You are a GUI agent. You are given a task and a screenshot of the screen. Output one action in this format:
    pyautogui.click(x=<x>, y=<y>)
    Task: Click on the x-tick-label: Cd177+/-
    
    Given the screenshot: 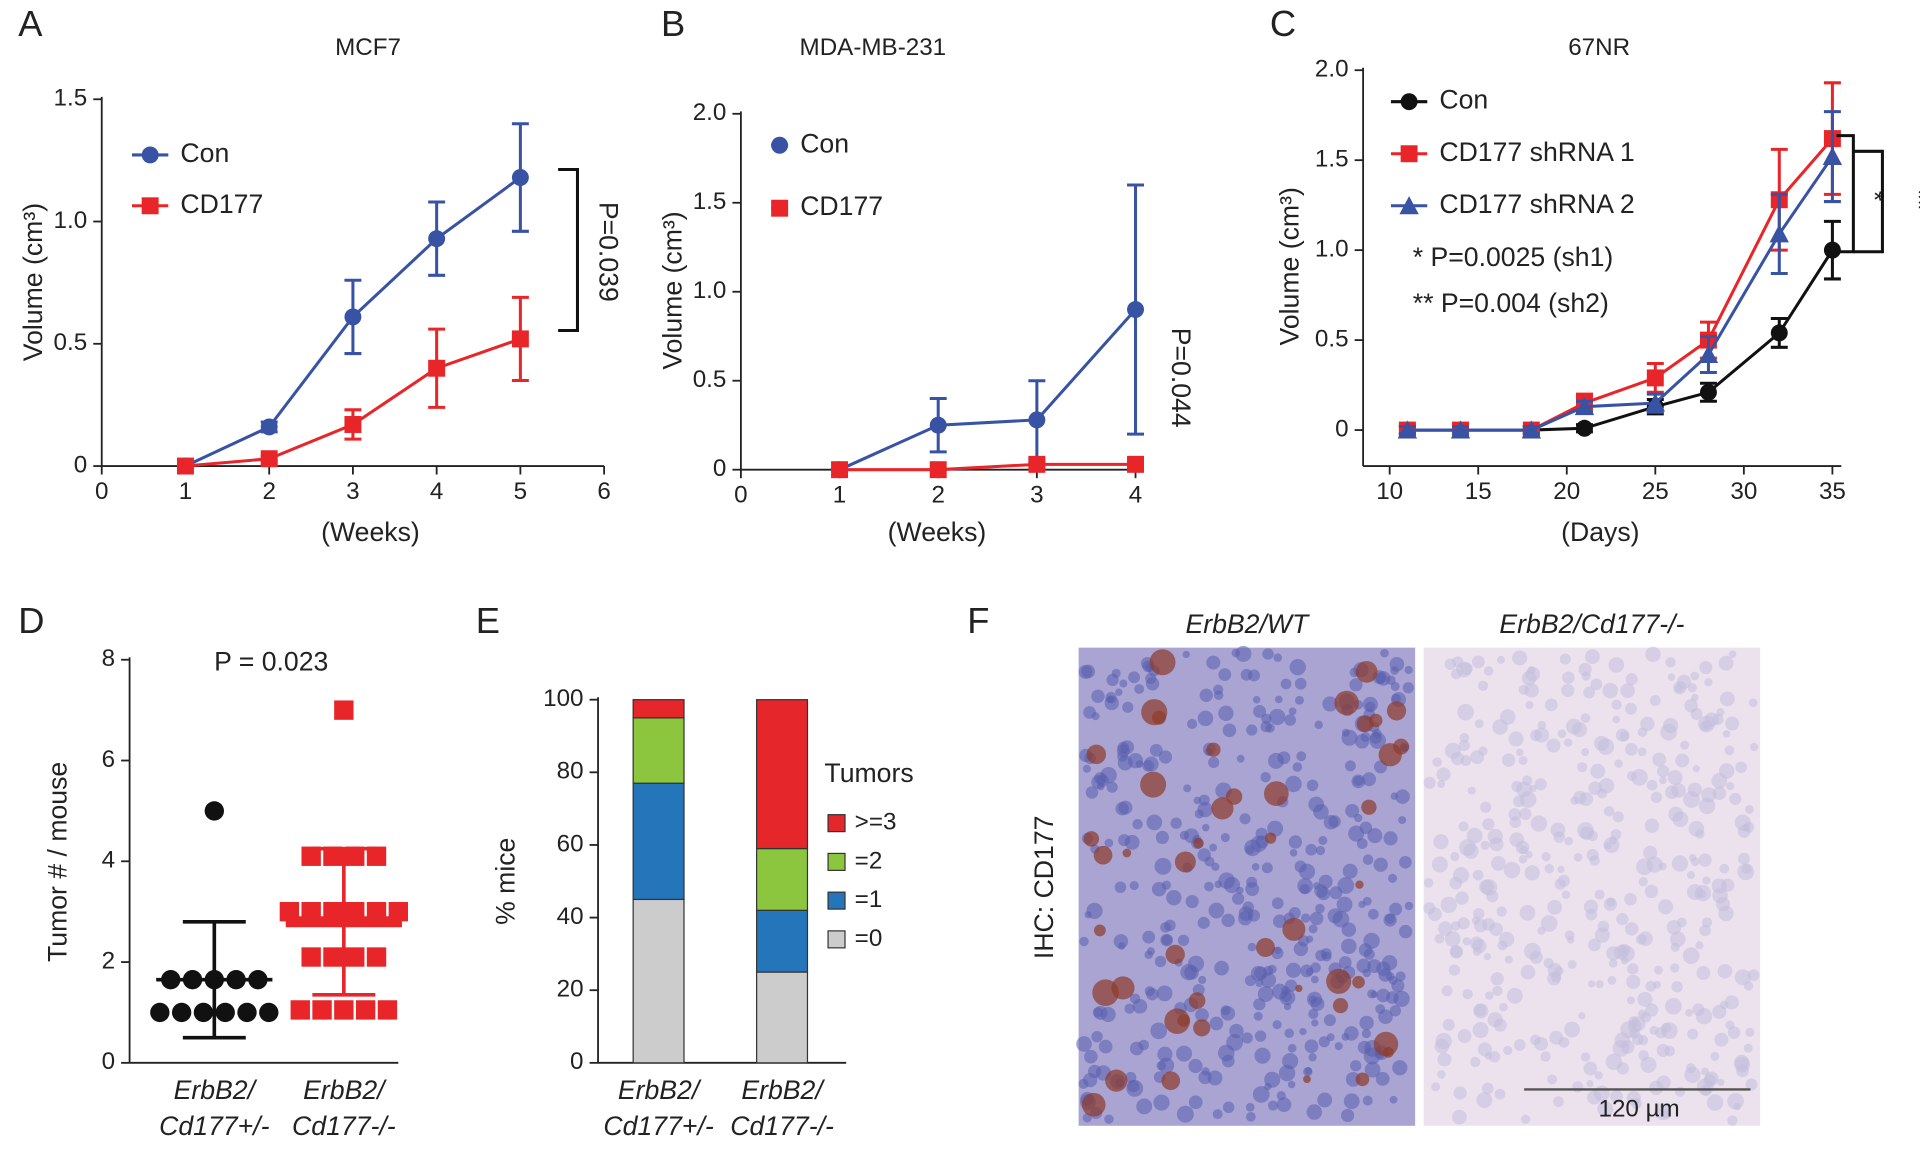 What is the action you would take?
    pyautogui.click(x=658, y=1126)
    